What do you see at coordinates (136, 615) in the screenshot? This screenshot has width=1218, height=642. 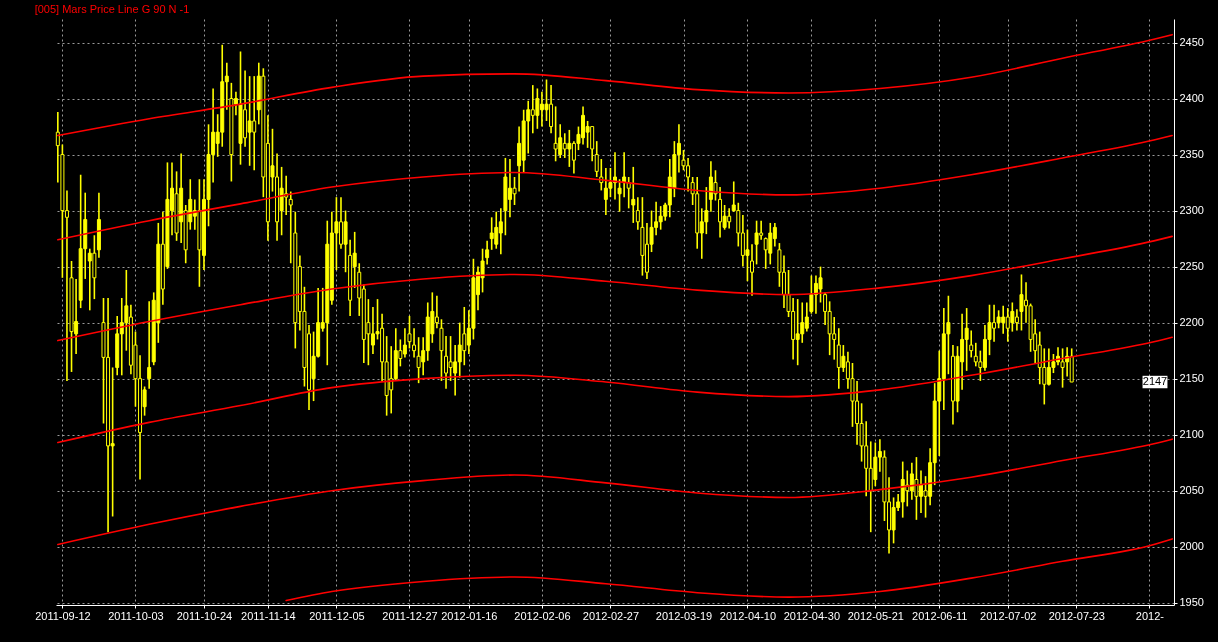 I see `x-tick-label: 2011-10-03` at bounding box center [136, 615].